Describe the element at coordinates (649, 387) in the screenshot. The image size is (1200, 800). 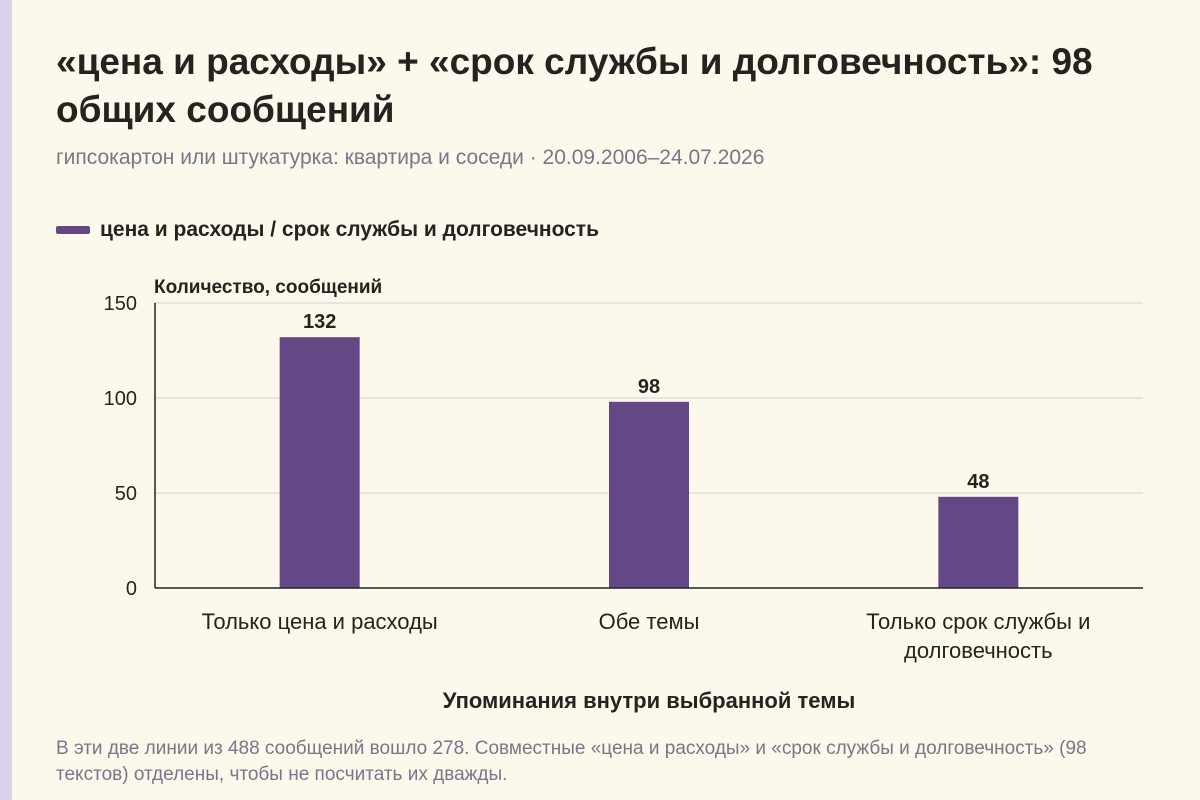
I see `bar-value-label: 98` at that location.